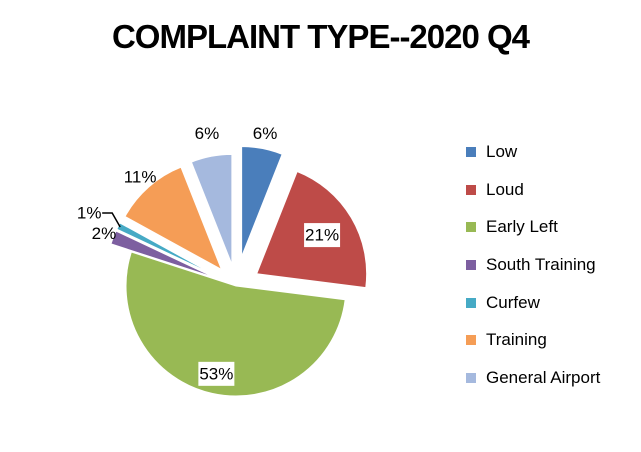 The width and height of the screenshot is (641, 452). I want to click on data-label-box-early-left, so click(216, 373).